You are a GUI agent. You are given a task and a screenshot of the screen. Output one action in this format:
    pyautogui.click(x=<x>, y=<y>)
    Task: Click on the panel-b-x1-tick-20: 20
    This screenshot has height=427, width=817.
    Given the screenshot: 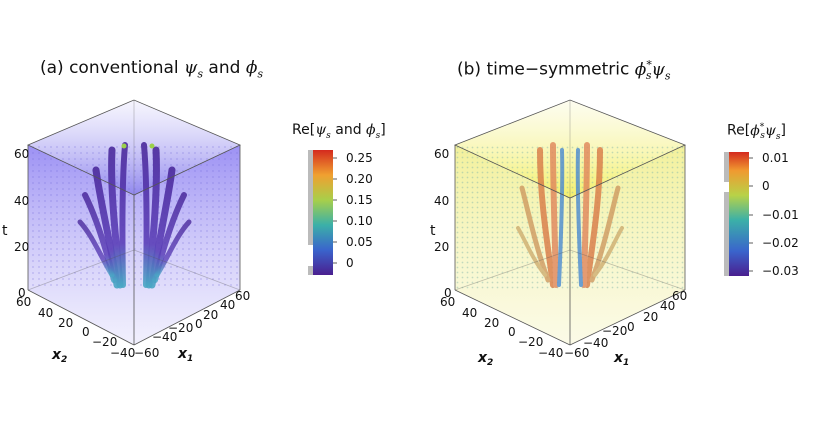 What is the action you would take?
    pyautogui.click(x=650, y=317)
    